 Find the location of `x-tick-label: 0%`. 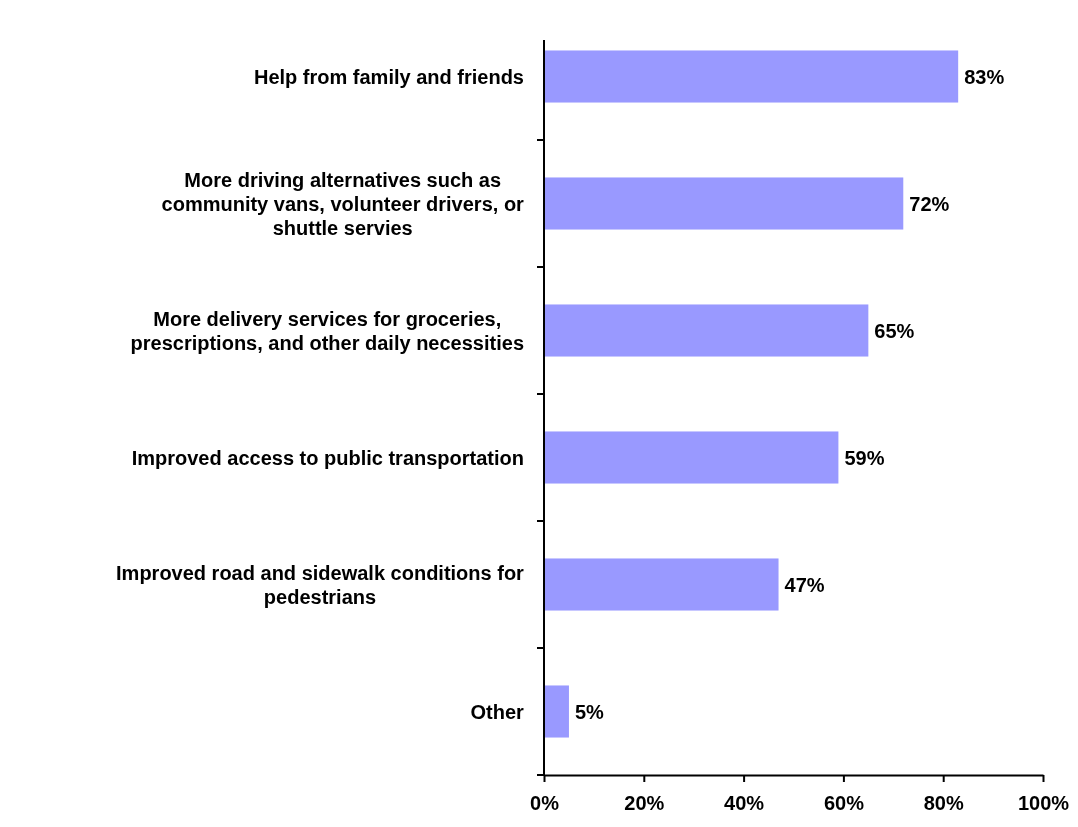

x-tick-label: 0% is located at coordinates (545, 803).